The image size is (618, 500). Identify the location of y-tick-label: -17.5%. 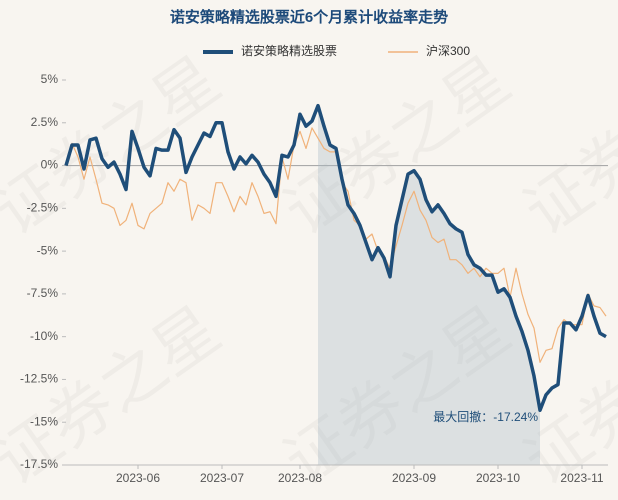
(39, 464).